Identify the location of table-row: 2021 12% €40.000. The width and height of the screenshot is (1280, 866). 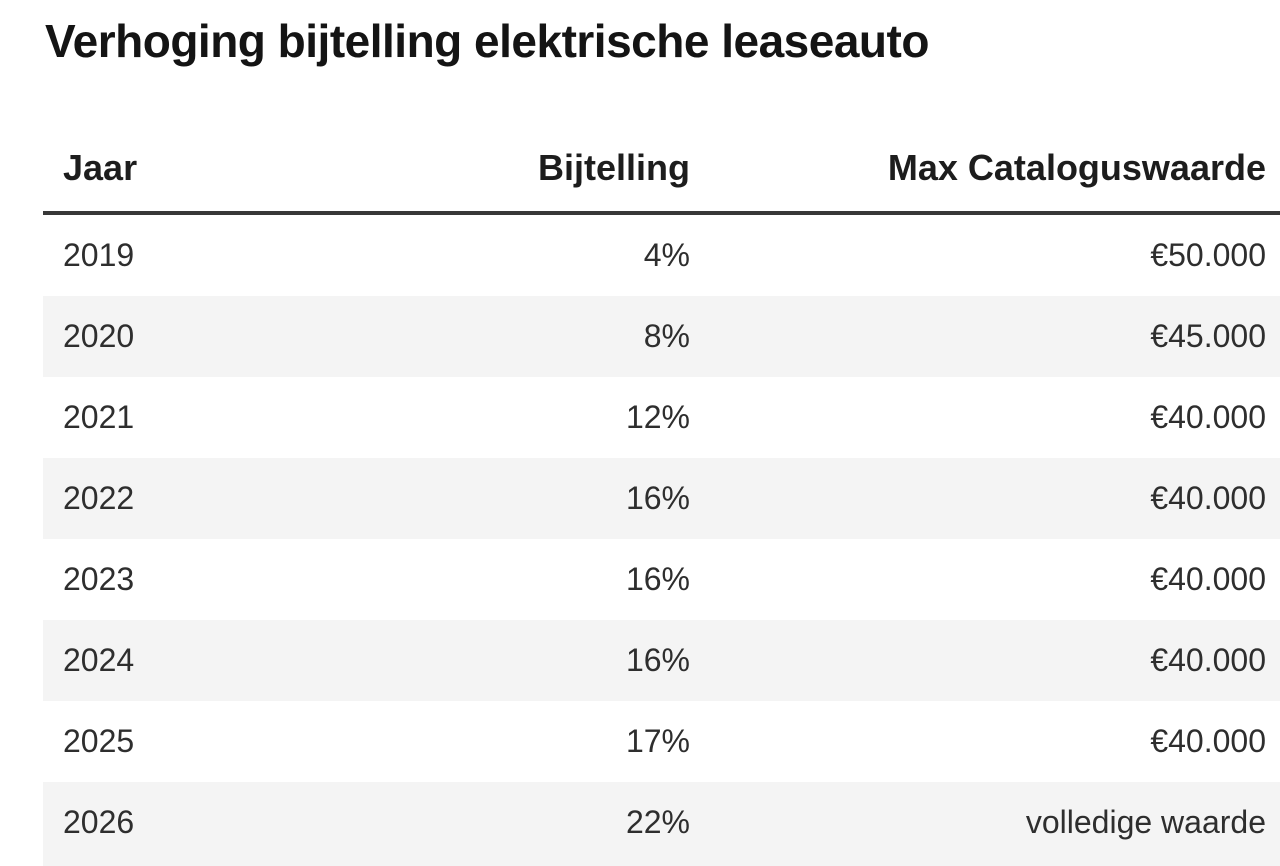
(661, 417).